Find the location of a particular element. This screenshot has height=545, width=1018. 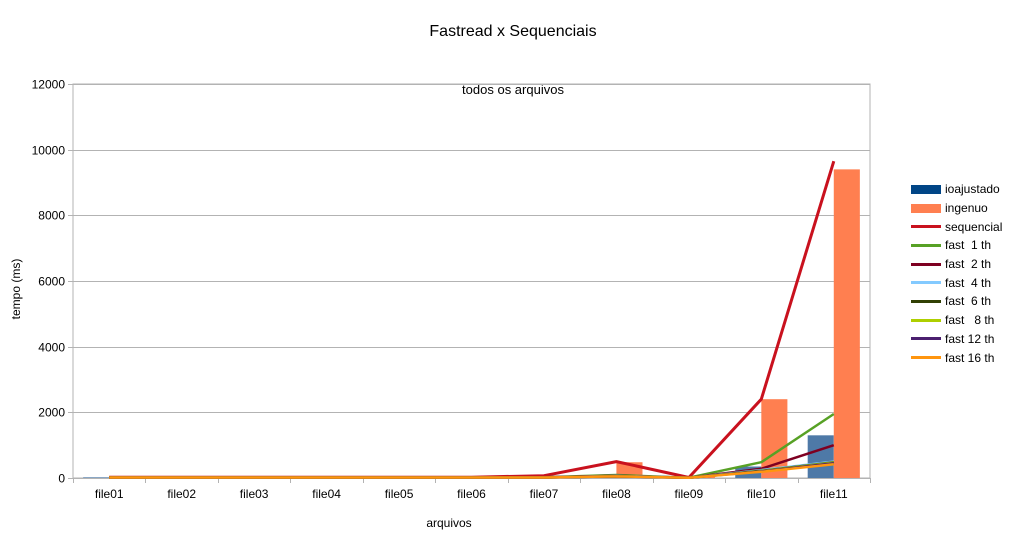

x-tick-label: file11 is located at coordinates (834, 494).